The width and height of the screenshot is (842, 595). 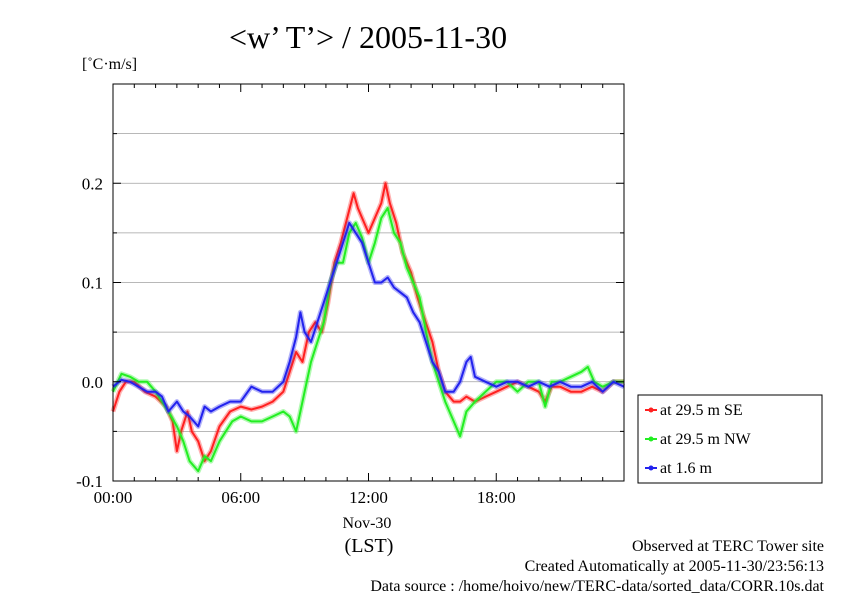 I want to click on y-tick-label: 0.0, so click(x=92, y=382).